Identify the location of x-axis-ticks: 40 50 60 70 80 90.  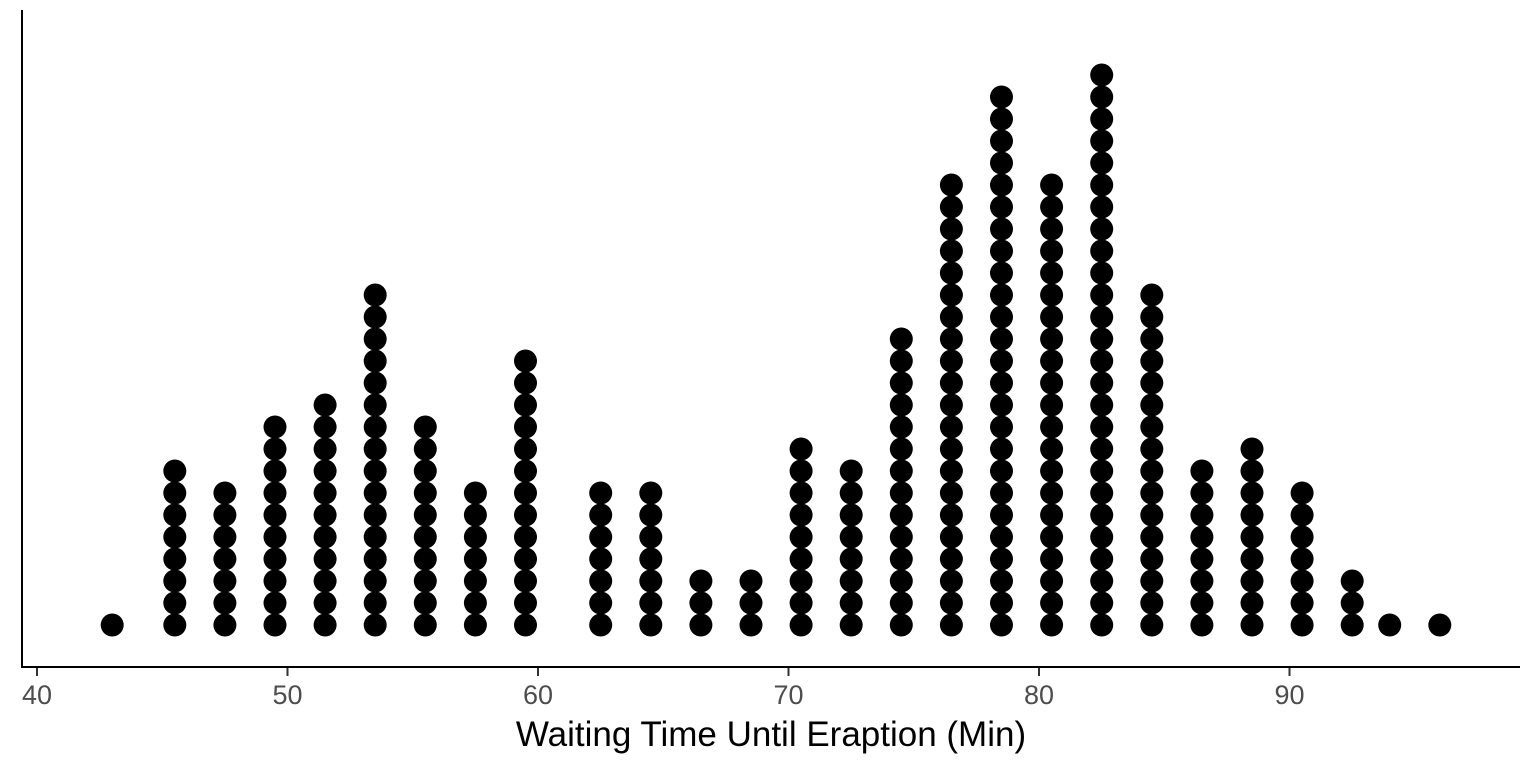
(663, 689).